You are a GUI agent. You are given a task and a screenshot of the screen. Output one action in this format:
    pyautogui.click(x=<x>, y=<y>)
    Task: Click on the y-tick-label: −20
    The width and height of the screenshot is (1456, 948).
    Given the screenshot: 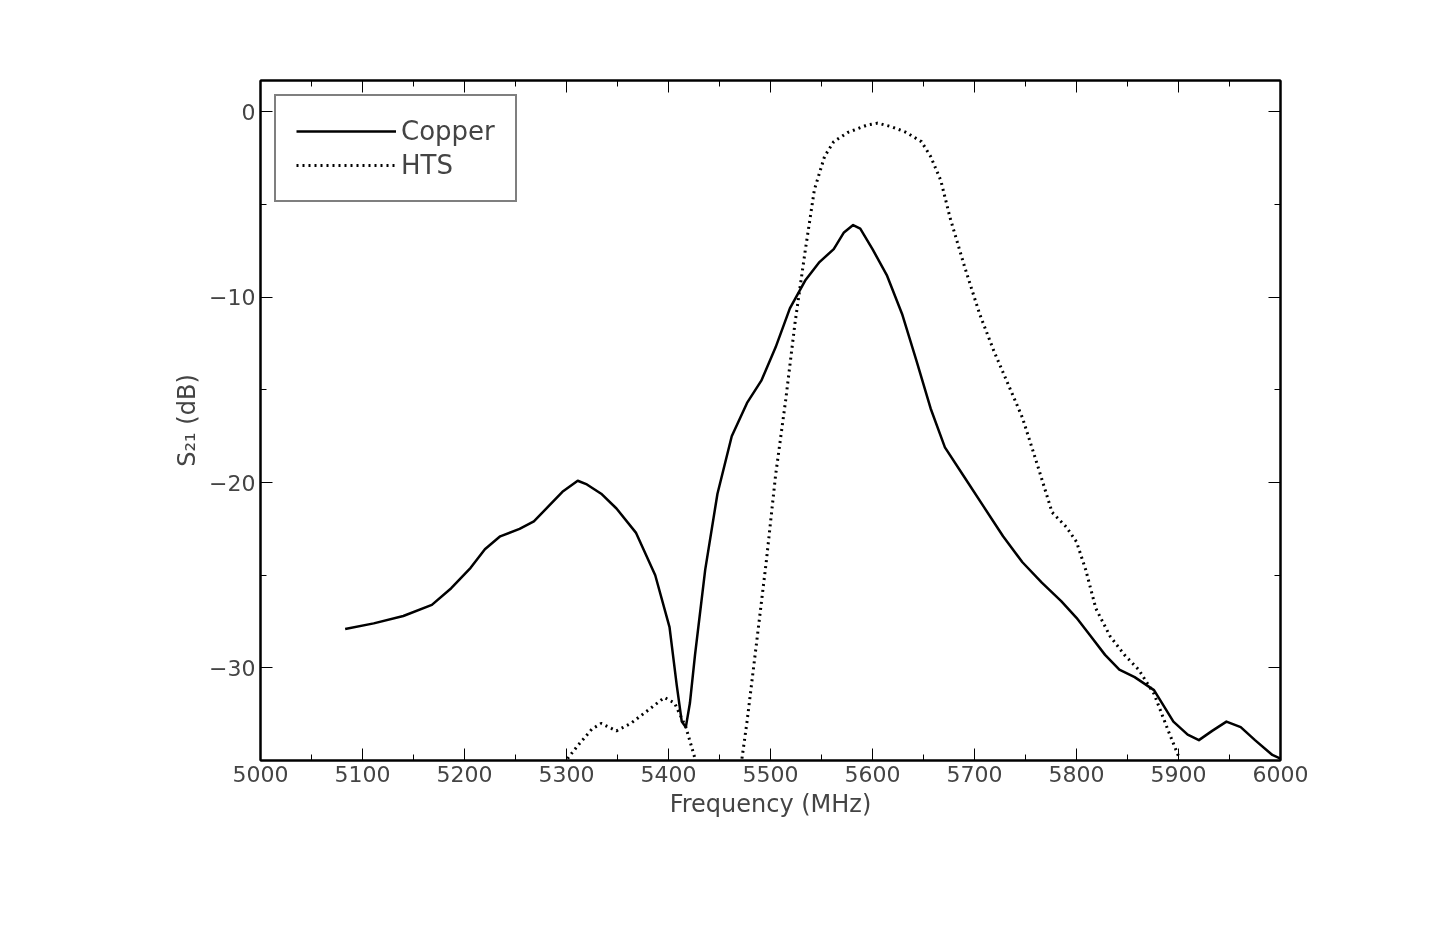 What is the action you would take?
    pyautogui.click(x=232, y=483)
    